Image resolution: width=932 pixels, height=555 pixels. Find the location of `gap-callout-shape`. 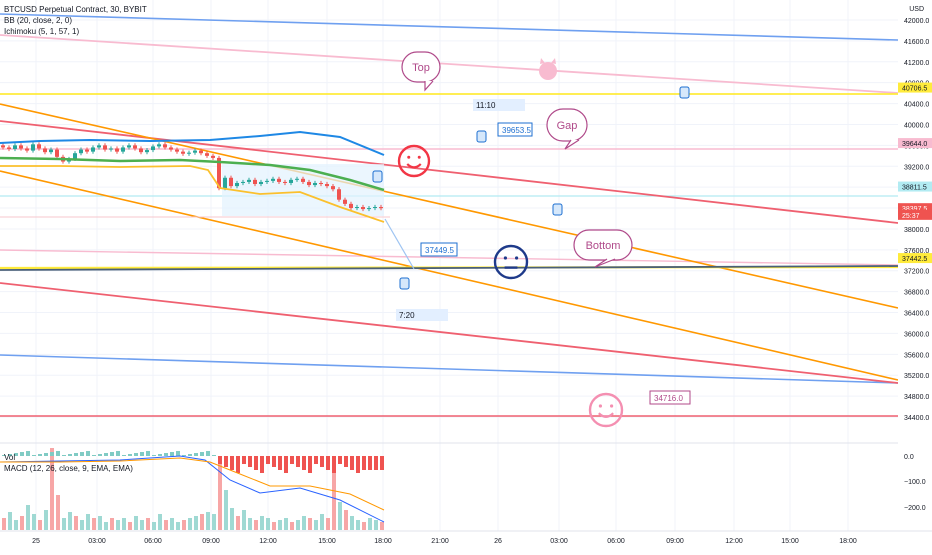

gap-callout-shape is located at coordinates (567, 125).